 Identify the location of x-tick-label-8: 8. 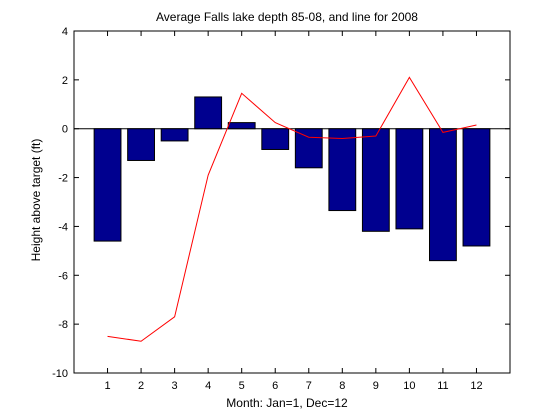
(342, 386).